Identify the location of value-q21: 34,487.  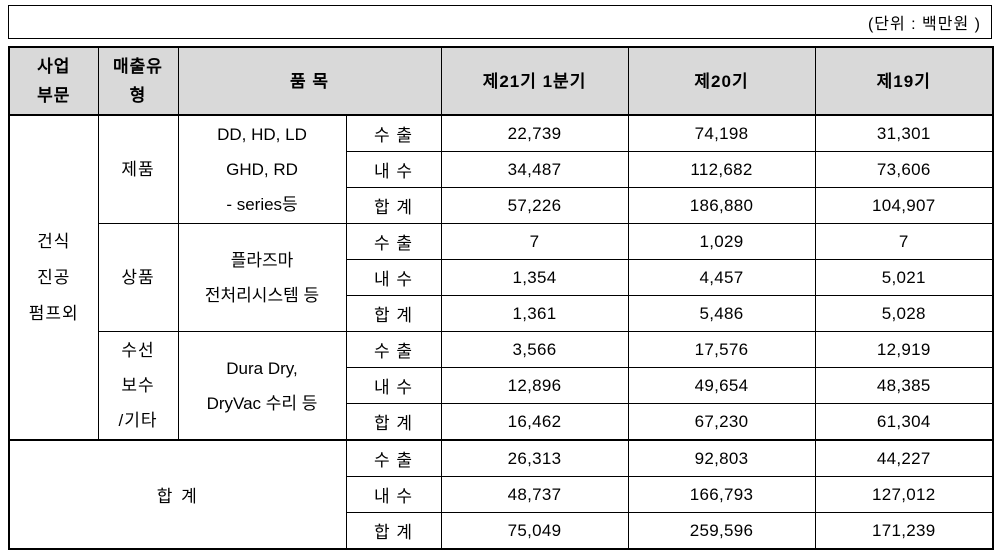
(534, 169).